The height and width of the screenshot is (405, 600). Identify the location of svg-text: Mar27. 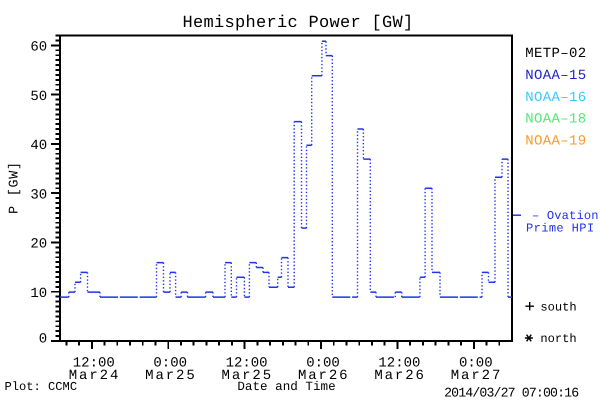
(477, 376).